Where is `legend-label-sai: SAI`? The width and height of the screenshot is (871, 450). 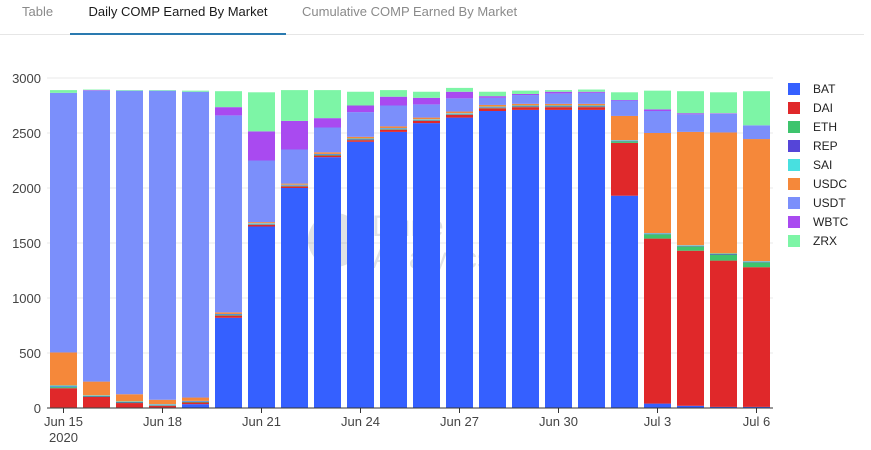 legend-label-sai: SAI is located at coordinates (822, 165).